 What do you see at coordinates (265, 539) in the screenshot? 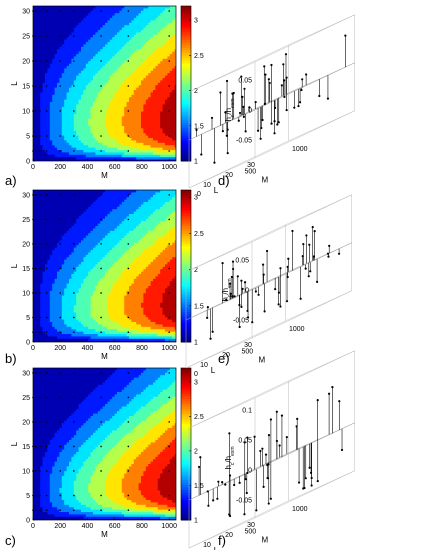
I see `M-axis-label: M` at bounding box center [265, 539].